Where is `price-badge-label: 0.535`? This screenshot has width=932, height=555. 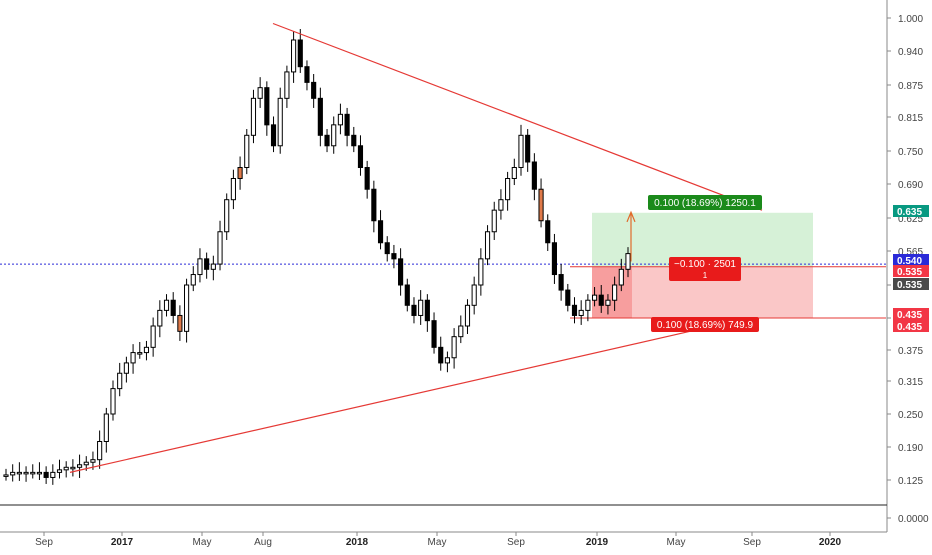
price-badge-label: 0.535 is located at coordinates (909, 285).